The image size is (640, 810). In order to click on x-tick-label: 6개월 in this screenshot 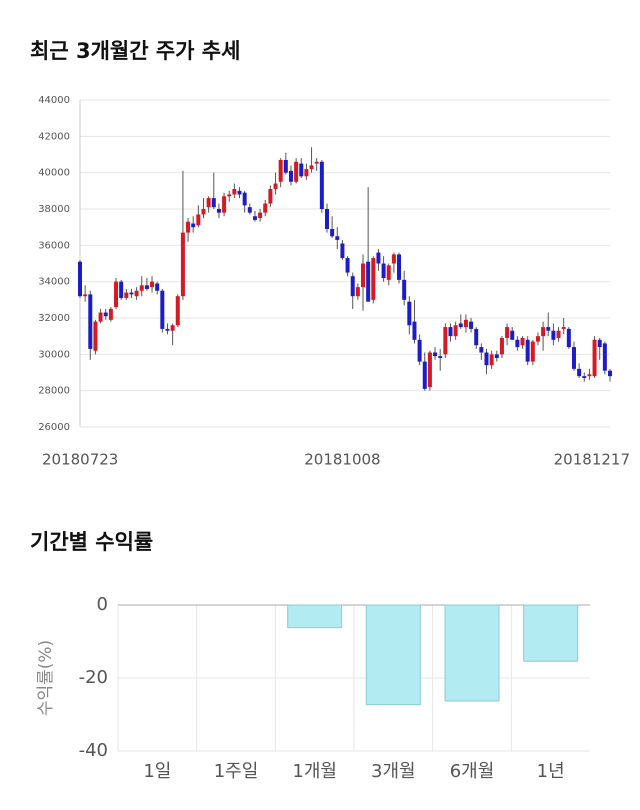, I will do `click(472, 771)`.